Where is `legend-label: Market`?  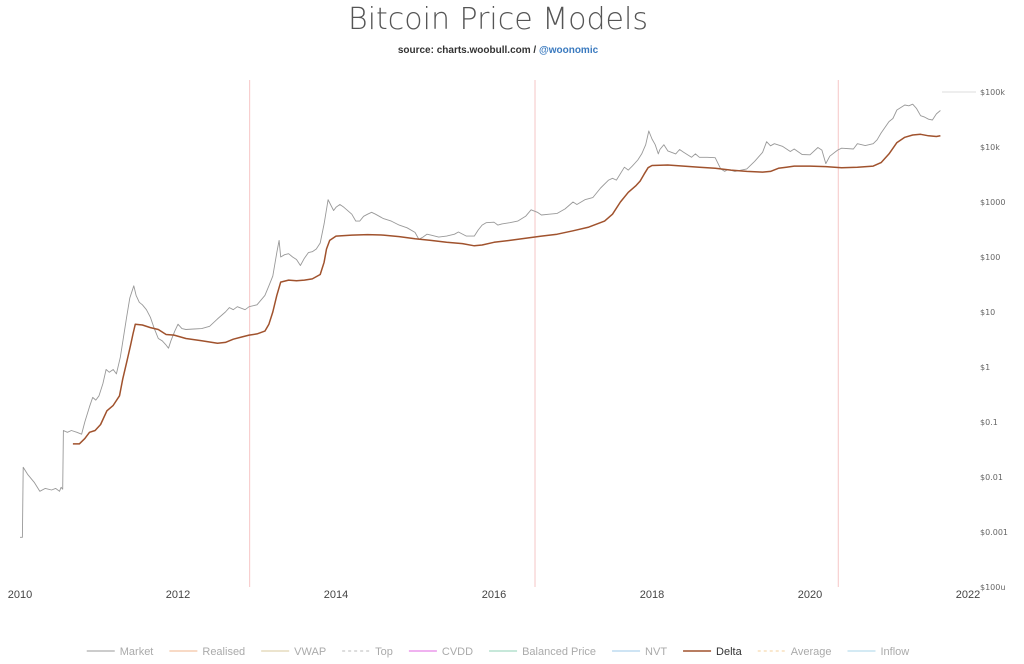
legend-label: Market is located at coordinates (137, 652).